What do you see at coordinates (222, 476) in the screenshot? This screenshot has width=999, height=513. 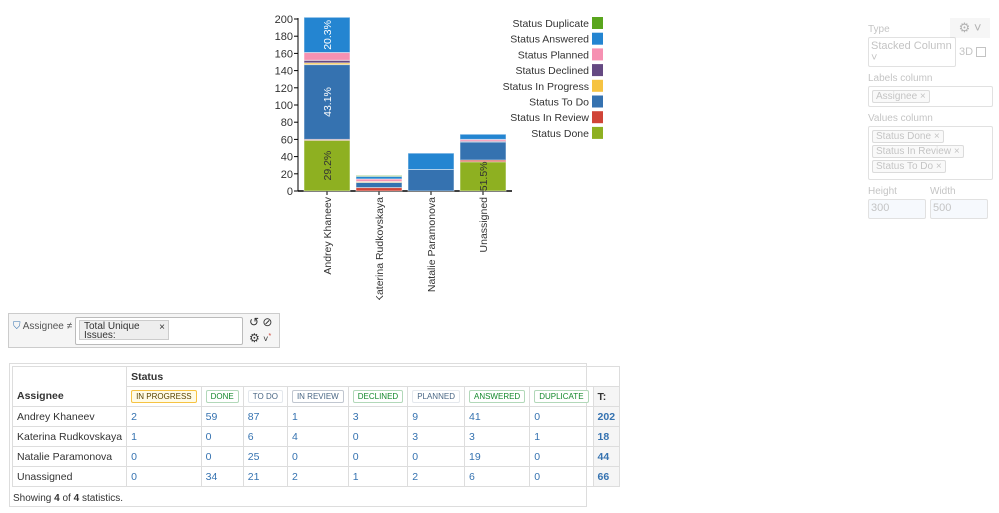 I see `count-link: 34` at bounding box center [222, 476].